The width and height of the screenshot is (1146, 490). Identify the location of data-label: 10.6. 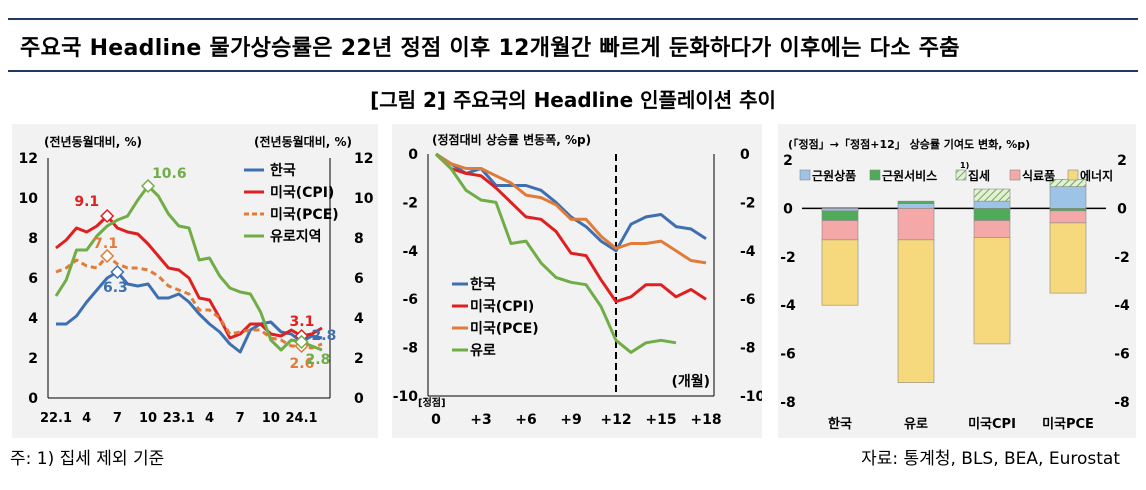
(169, 174).